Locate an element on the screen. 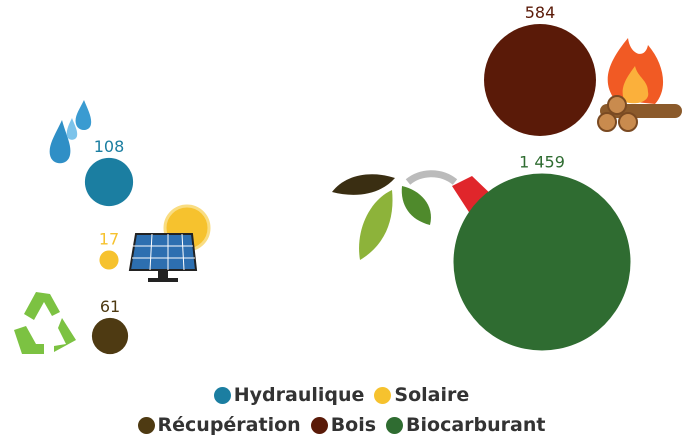  legend-label: Récupération is located at coordinates (229, 425).